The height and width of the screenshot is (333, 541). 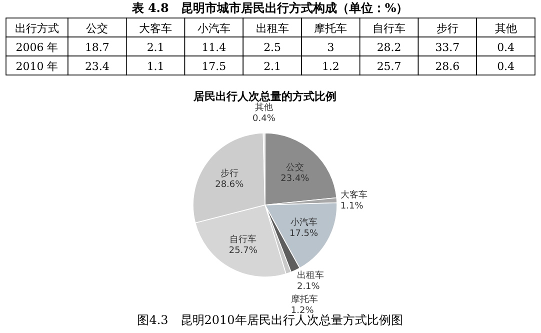 I want to click on slice-label: 步行, so click(x=229, y=174).